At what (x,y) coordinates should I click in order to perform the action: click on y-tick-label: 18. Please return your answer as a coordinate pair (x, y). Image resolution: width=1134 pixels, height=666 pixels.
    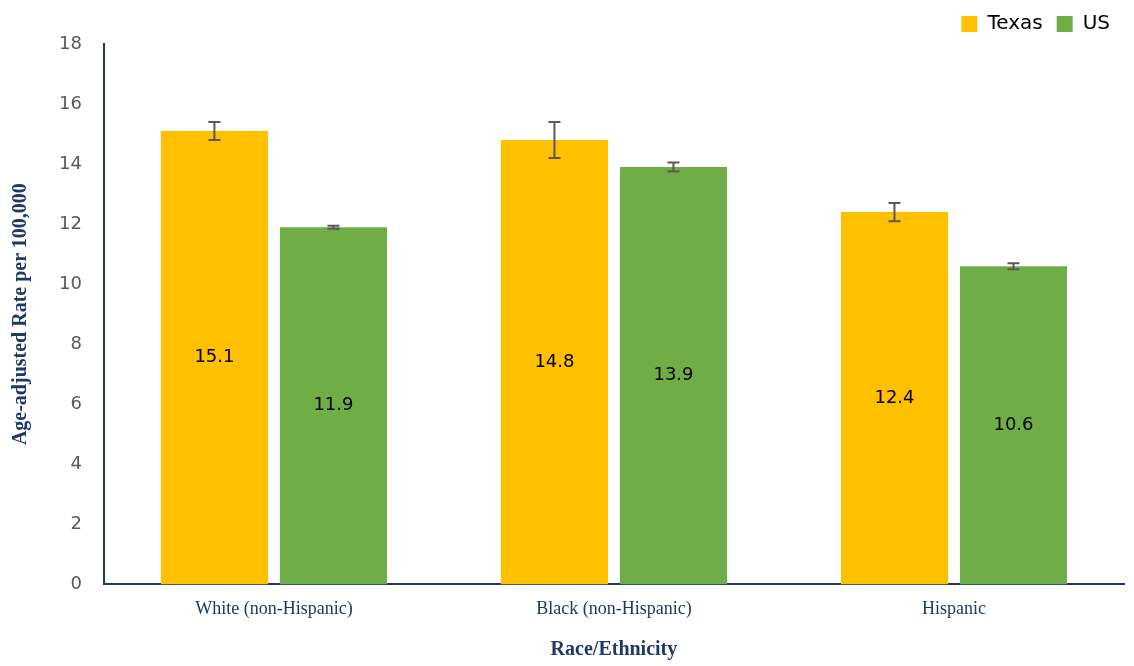
    Looking at the image, I should click on (70, 42).